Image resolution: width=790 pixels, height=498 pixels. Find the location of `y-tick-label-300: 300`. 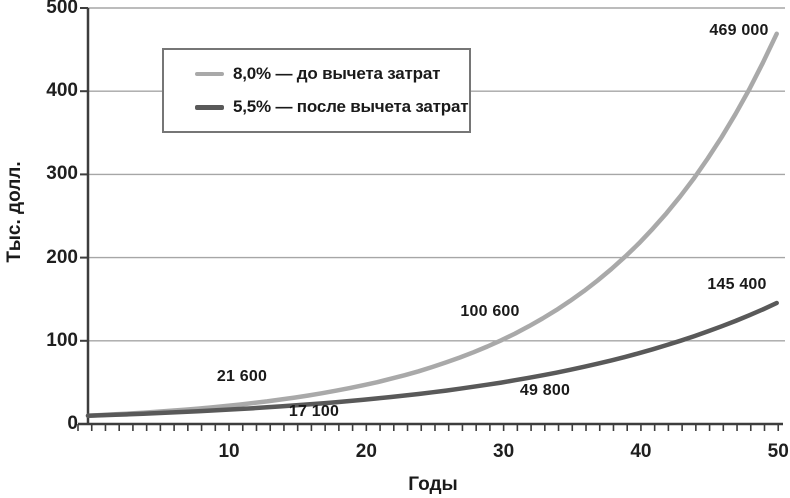

y-tick-label-300: 300 is located at coordinates (62, 174).